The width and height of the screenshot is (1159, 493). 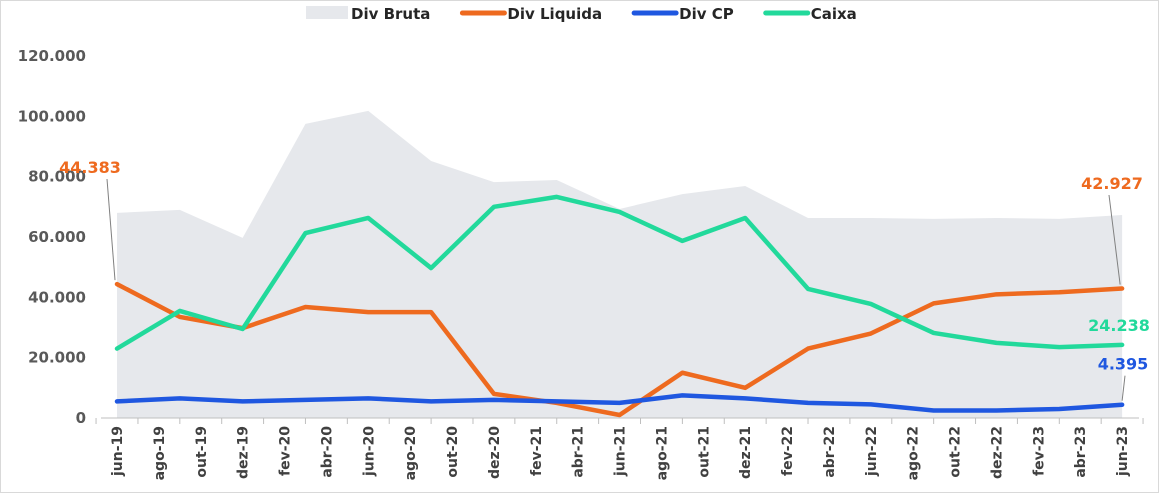 What do you see at coordinates (244, 452) in the screenshot?
I see `x-tick-label: dez-19` at bounding box center [244, 452].